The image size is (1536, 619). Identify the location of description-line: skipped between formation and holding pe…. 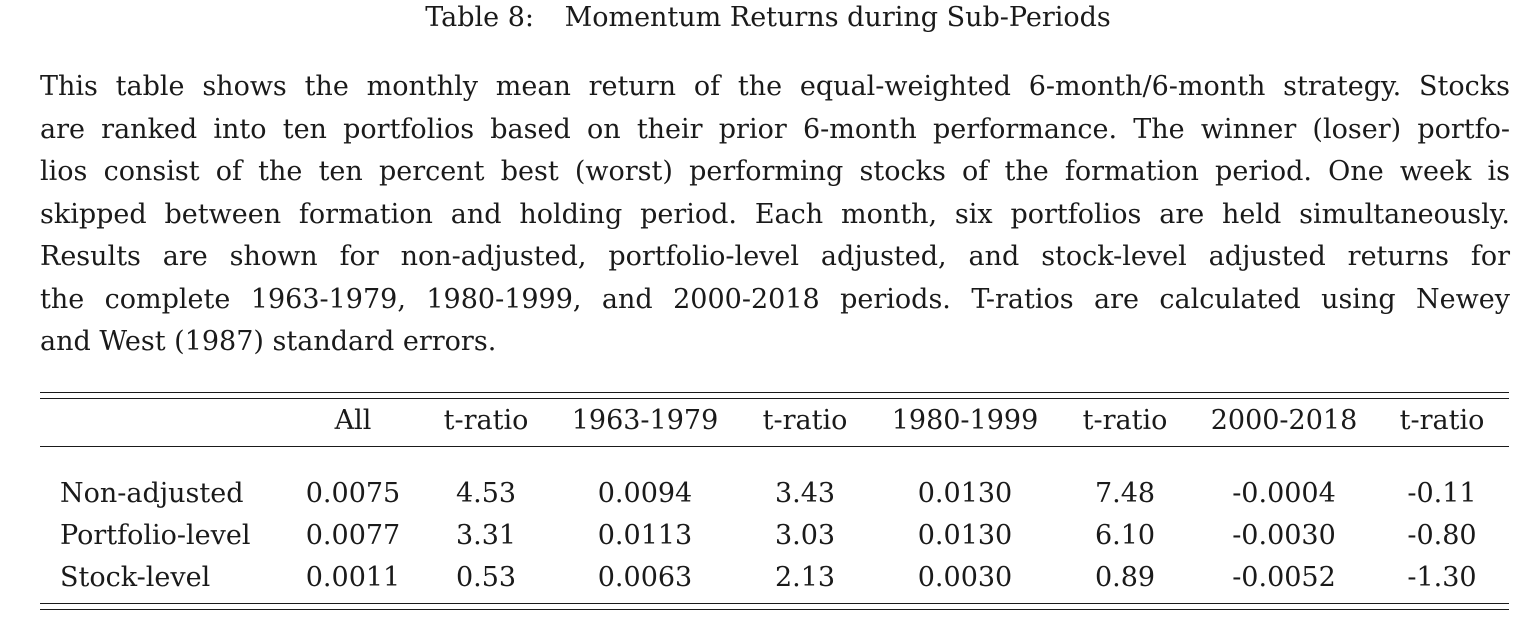
(775, 214).